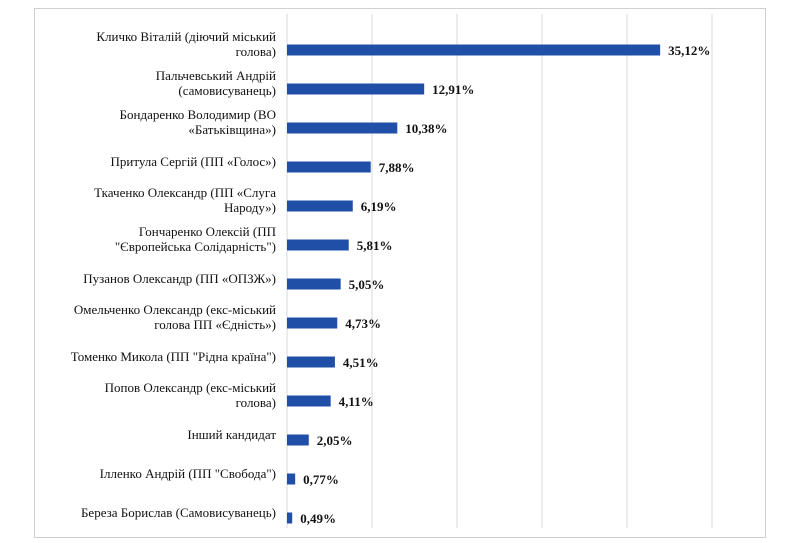 Image resolution: width=800 pixels, height=543 pixels. Describe the element at coordinates (356, 401) in the screenshot. I see `value-label: 4,11%` at that location.